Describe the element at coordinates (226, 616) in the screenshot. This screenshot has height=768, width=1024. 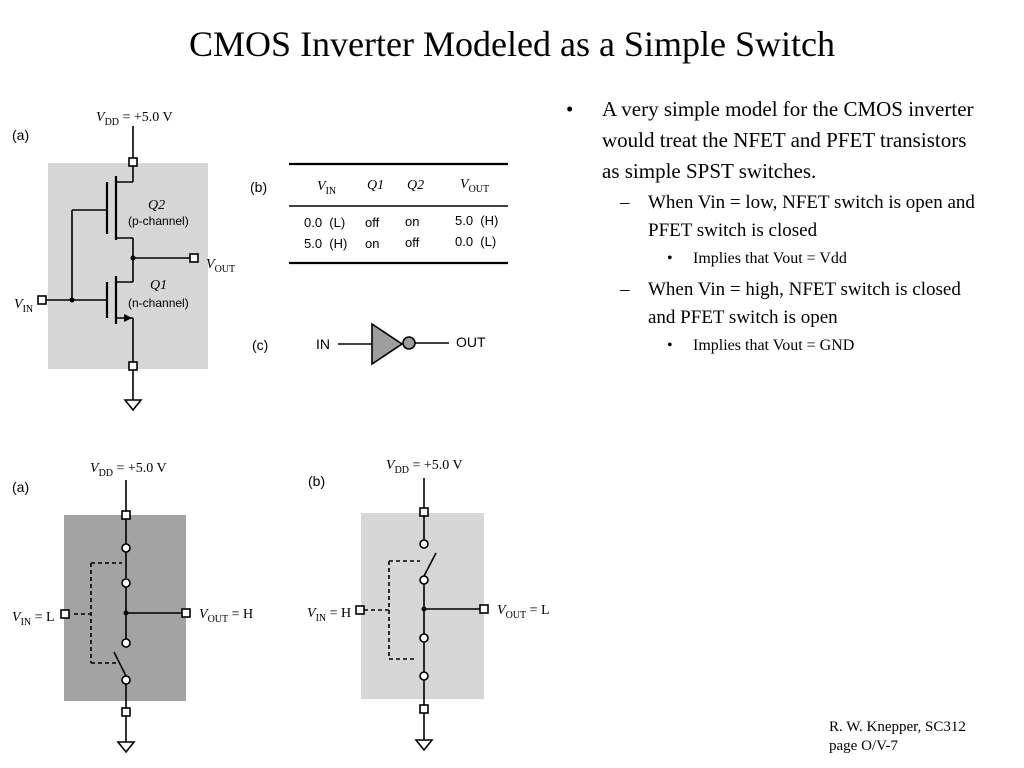
I see `bottom-a-vout-label: VOUT = H` at that location.